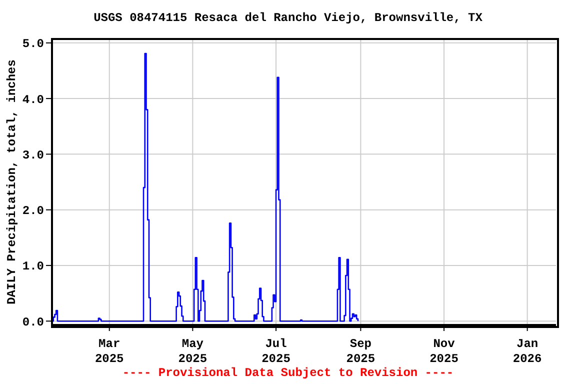 This screenshot has height=384, width=576. I want to click on x-tick-label: Nov 2025, so click(444, 351).